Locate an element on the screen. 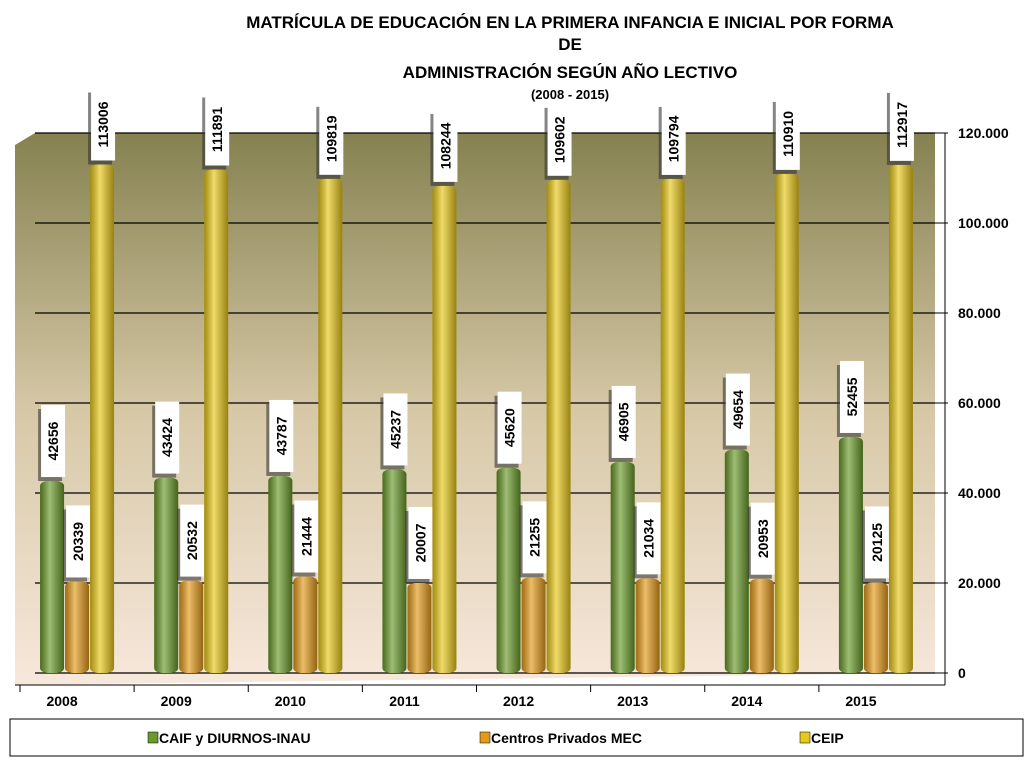 This screenshot has height=763, width=1033. data-label: 45620 is located at coordinates (510, 427).